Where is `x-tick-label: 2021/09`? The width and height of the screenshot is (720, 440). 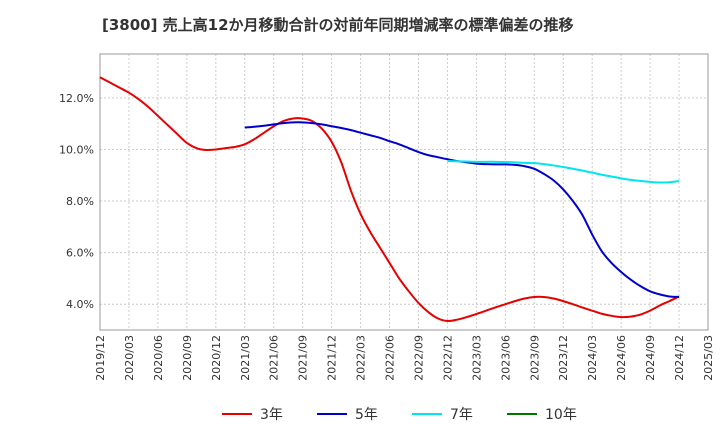
x-tick-label: 2021/09 is located at coordinates (303, 358).